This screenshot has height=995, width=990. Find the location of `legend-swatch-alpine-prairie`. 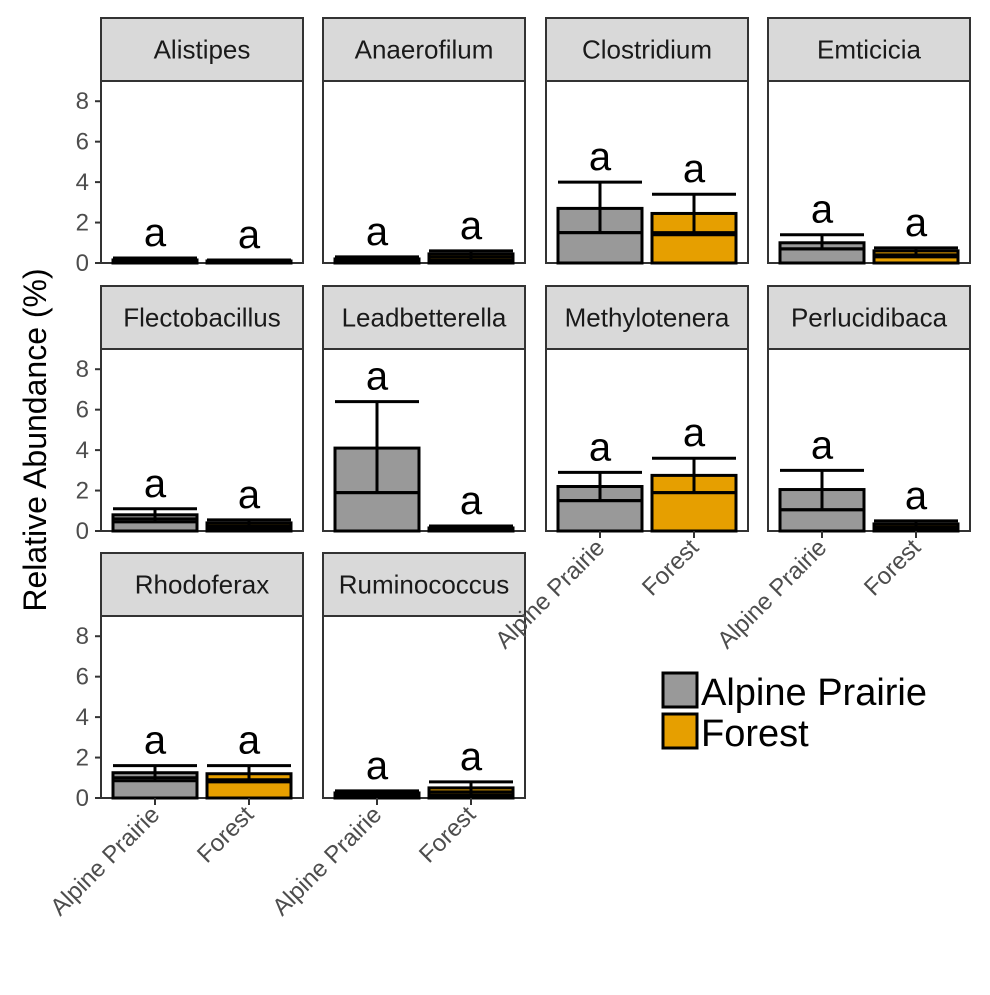

legend-swatch-alpine-prairie is located at coordinates (680, 690).